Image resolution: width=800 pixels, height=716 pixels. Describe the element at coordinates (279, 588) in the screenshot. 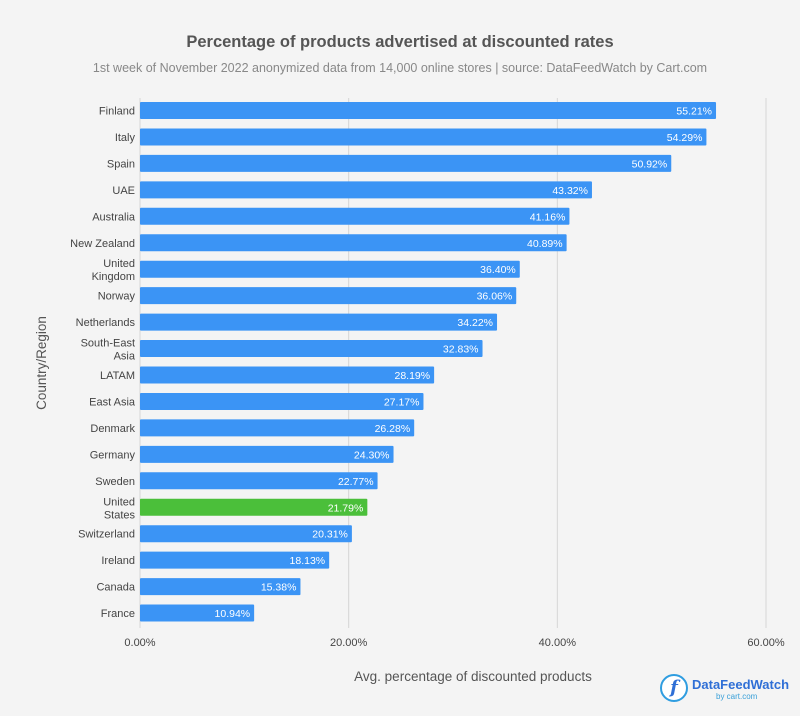

I see `bar-value-label: 15.38%` at that location.